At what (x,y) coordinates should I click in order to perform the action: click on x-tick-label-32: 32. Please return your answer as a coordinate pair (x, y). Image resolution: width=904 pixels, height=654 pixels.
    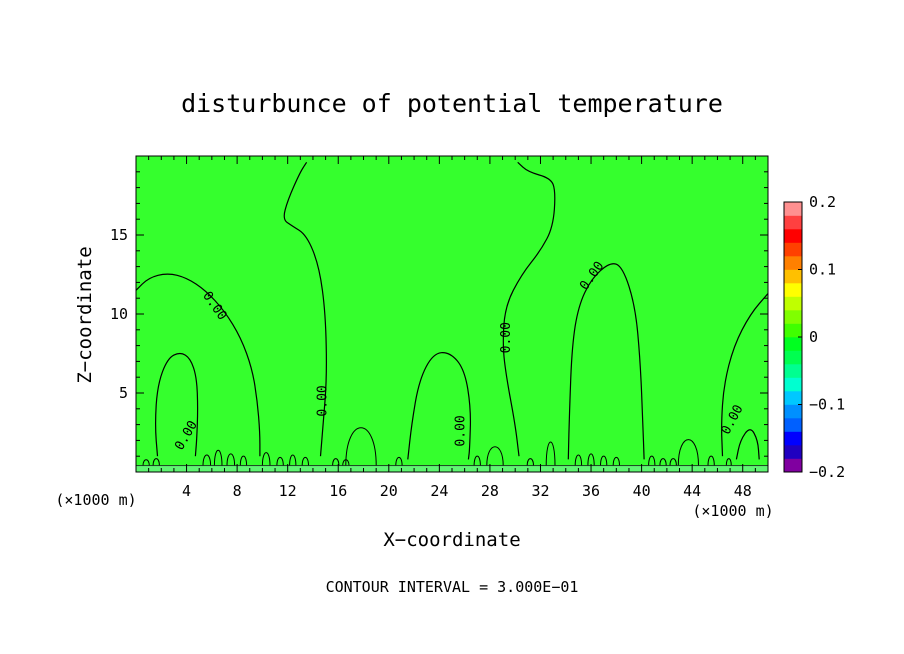
    Looking at the image, I should click on (540, 491).